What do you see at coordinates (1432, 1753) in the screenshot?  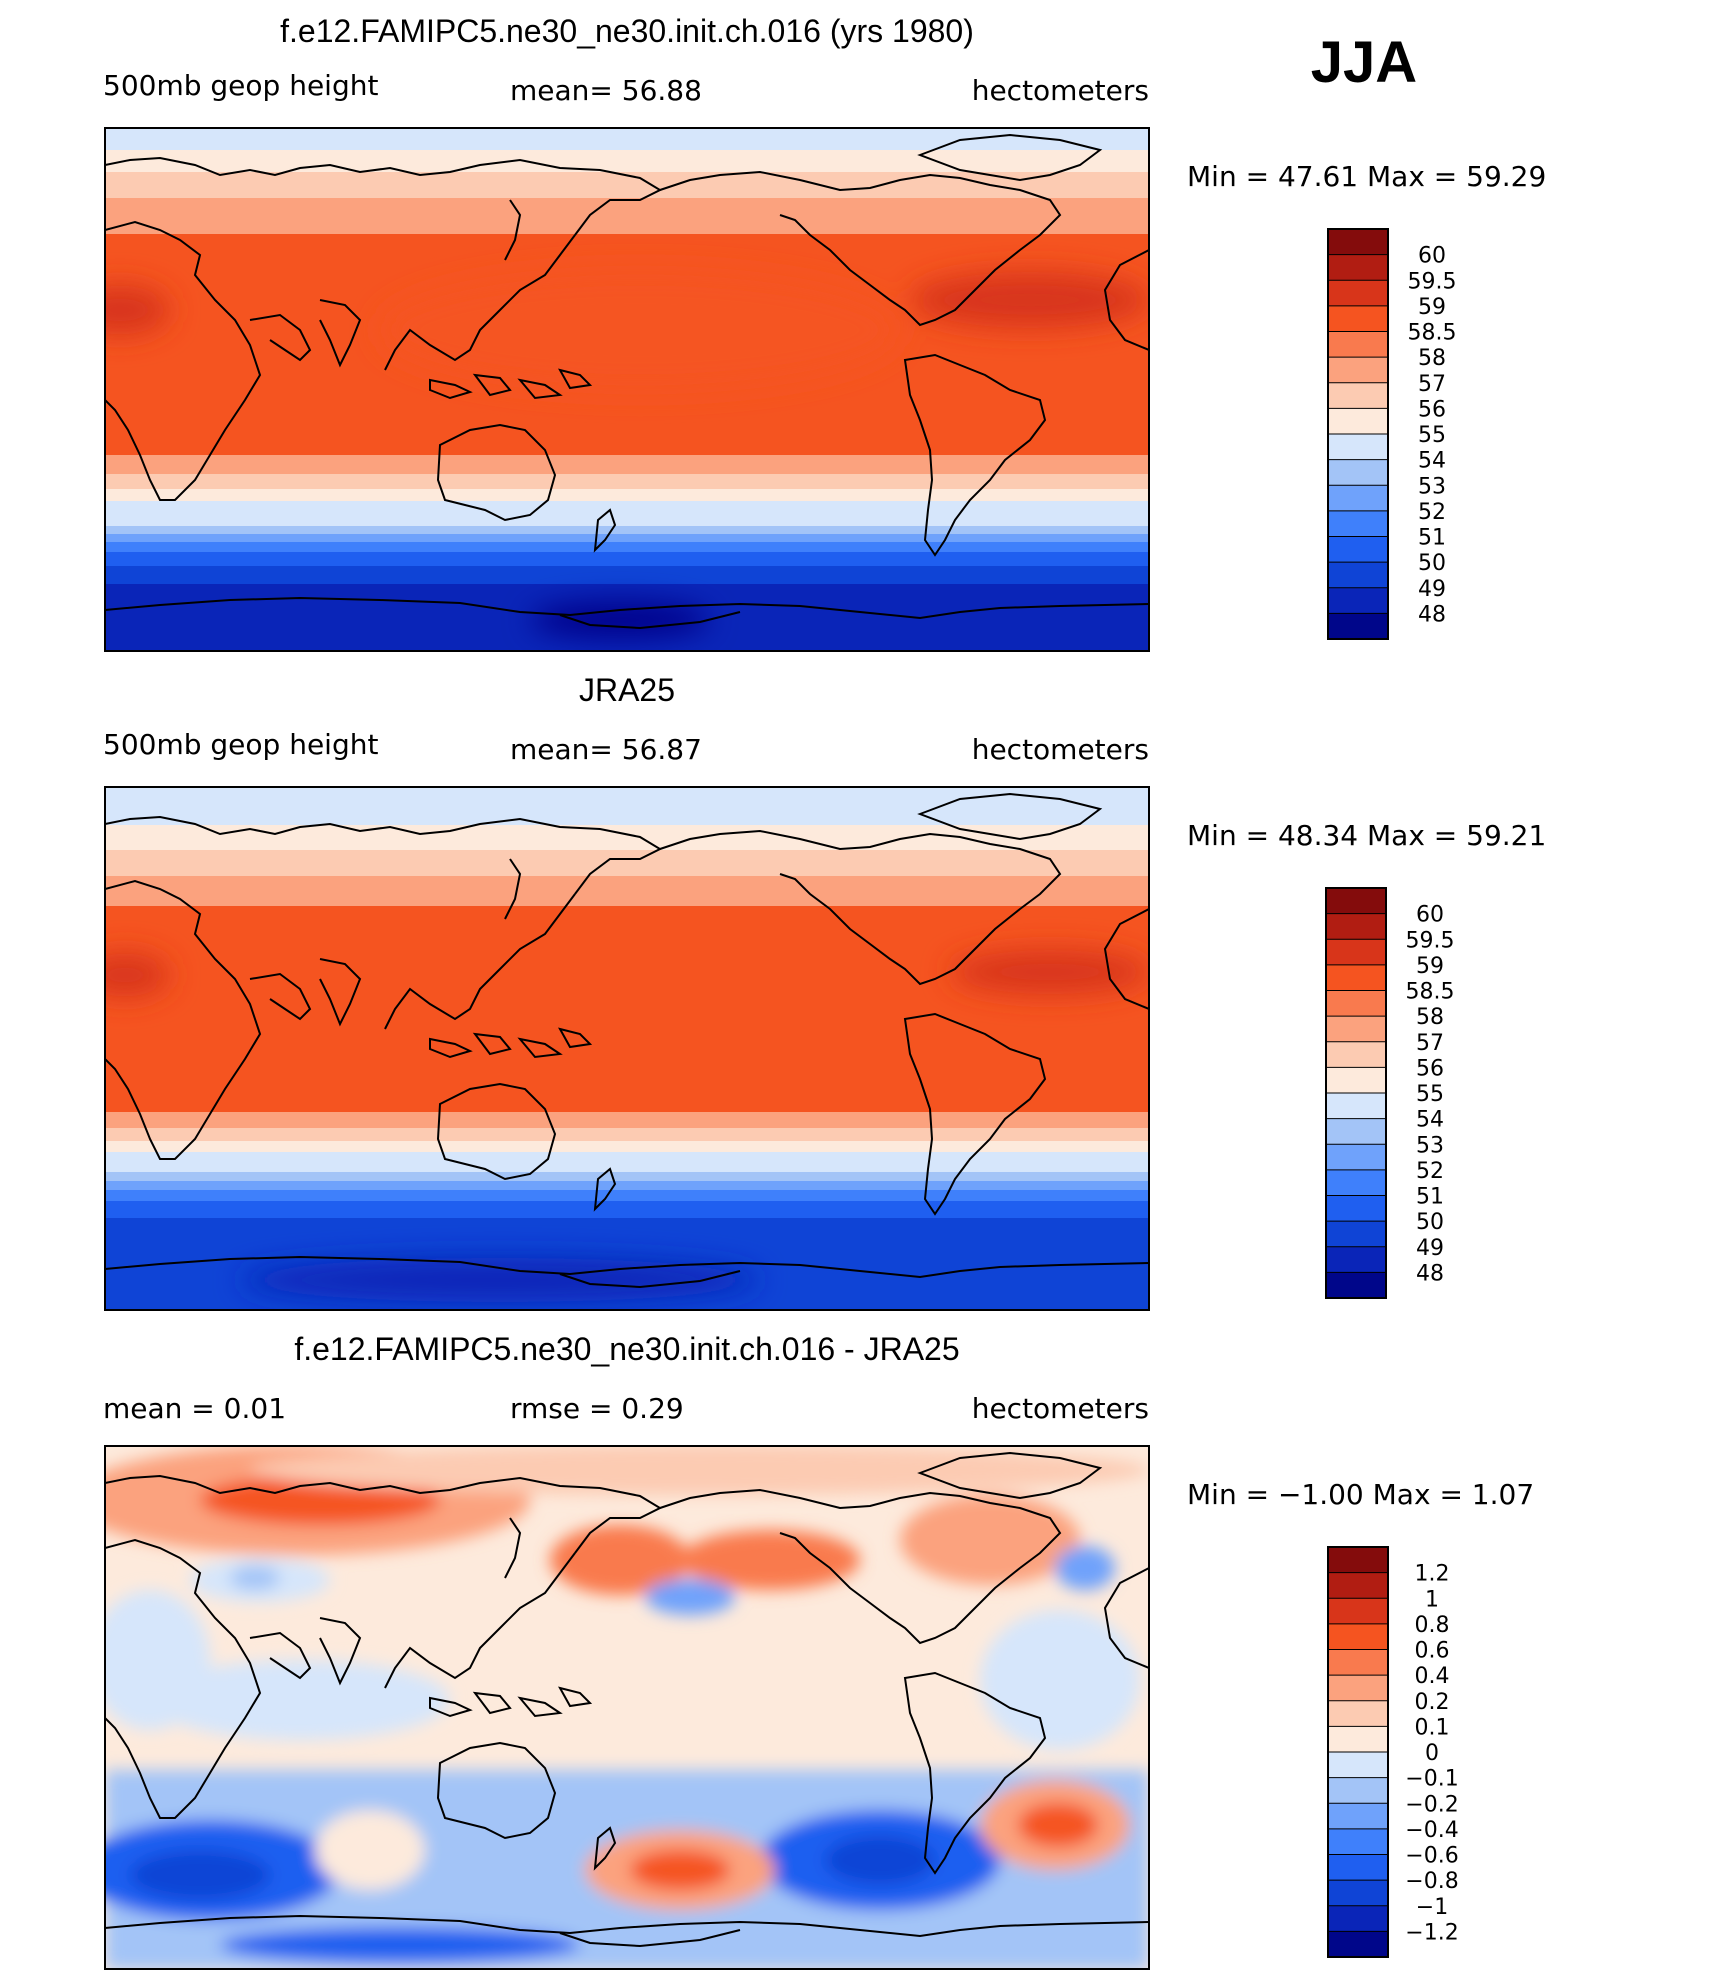 I see `colorbar-tick-label: 0` at bounding box center [1432, 1753].